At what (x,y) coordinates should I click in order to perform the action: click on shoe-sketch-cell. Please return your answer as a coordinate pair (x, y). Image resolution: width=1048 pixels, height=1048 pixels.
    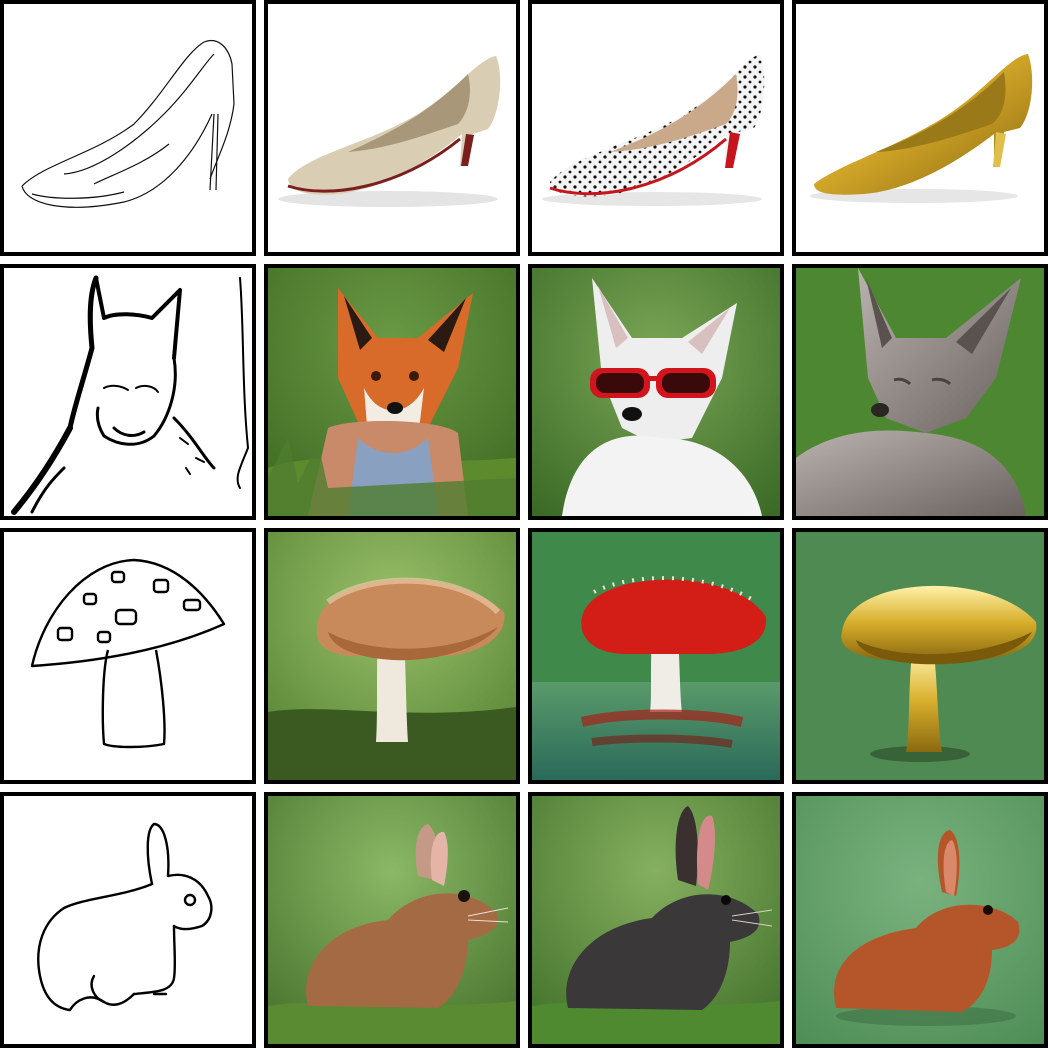
    Looking at the image, I should click on (128, 128).